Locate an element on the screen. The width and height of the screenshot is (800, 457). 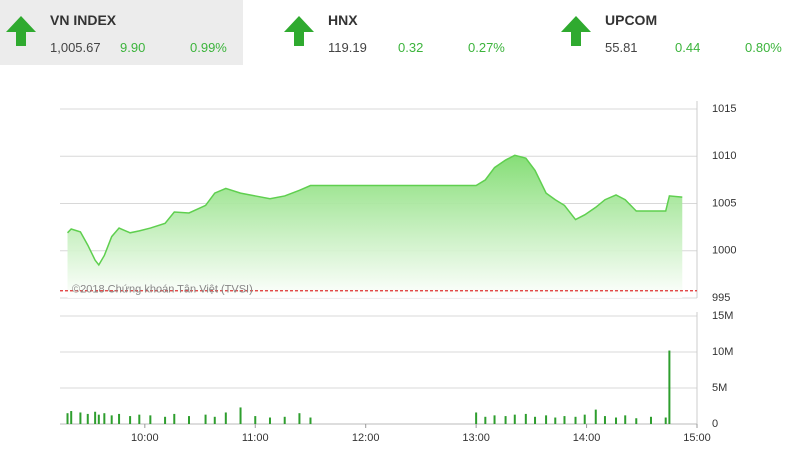
index-percent: 0.99% is located at coordinates (208, 47).